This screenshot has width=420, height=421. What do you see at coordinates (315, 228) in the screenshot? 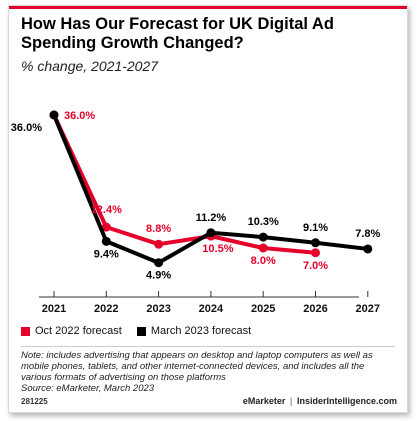
I see `data-label-march: 9.1%` at bounding box center [315, 228].